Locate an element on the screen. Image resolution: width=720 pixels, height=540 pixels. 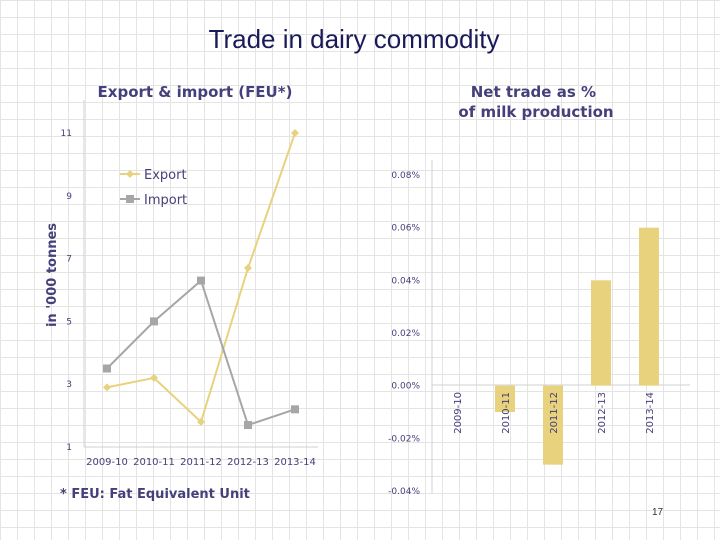
right-y-tick-label: 0.00% is located at coordinates (405, 387).